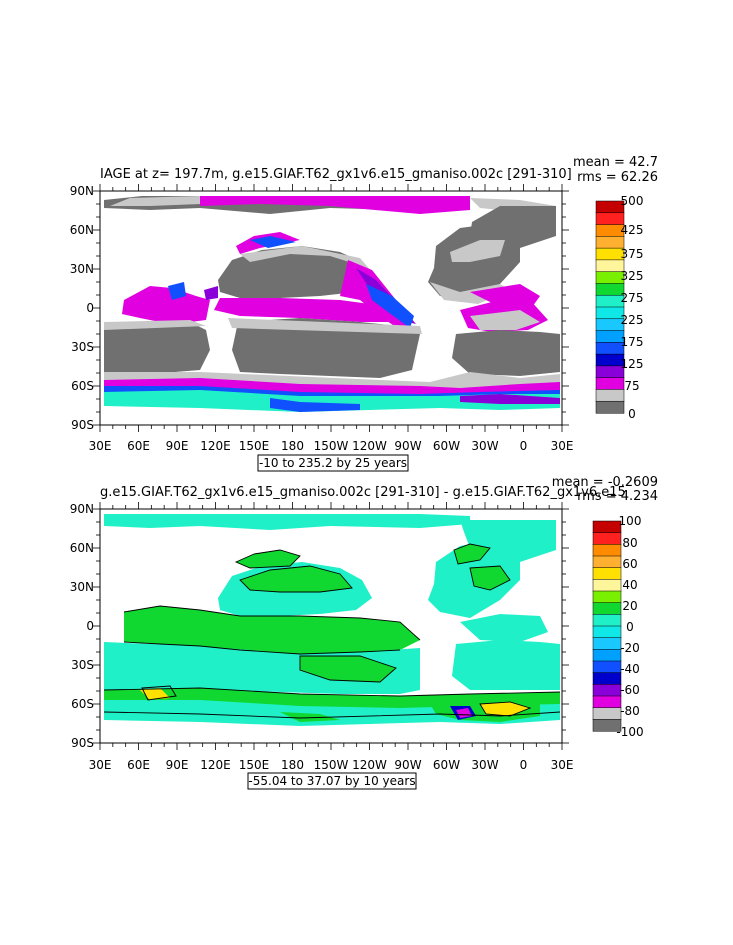  What do you see at coordinates (215, 446) in the screenshot?
I see `x-tick: 120E` at bounding box center [215, 446].